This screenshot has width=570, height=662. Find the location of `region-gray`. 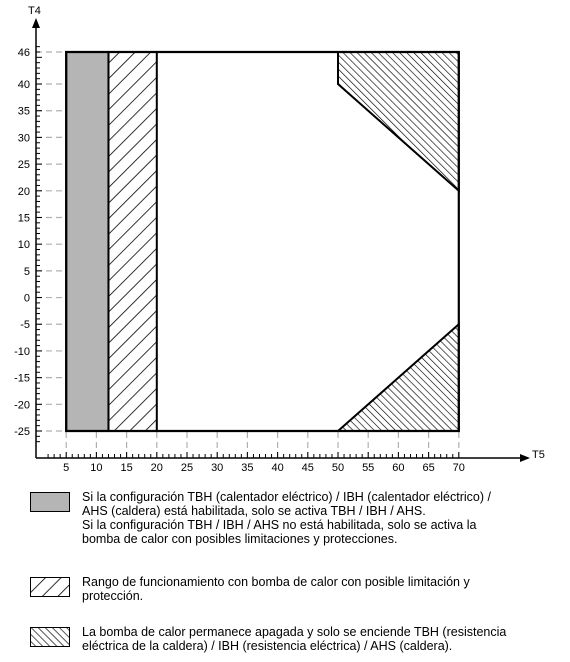

region-gray is located at coordinates (87, 241).